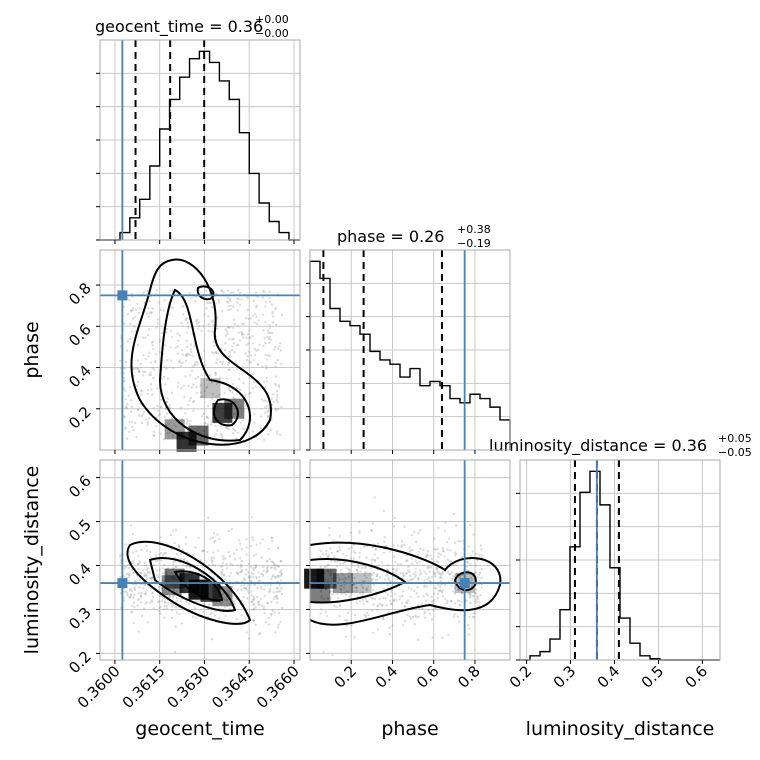 This screenshot has width=760, height=760. What do you see at coordinates (410, 355) in the screenshot?
I see `histogram-phase` at bounding box center [410, 355].